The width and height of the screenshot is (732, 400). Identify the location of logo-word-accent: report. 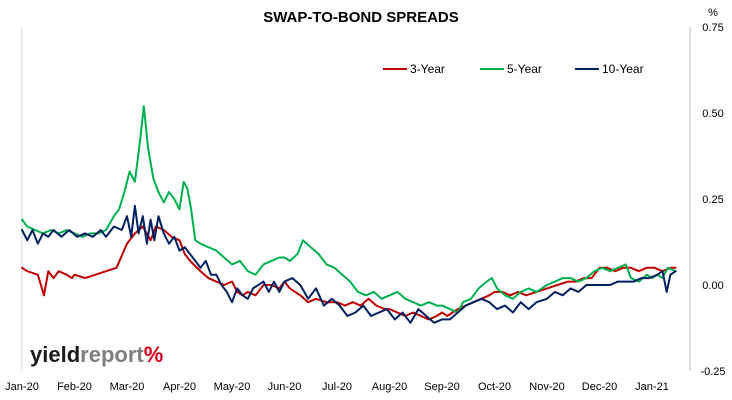
(112, 354).